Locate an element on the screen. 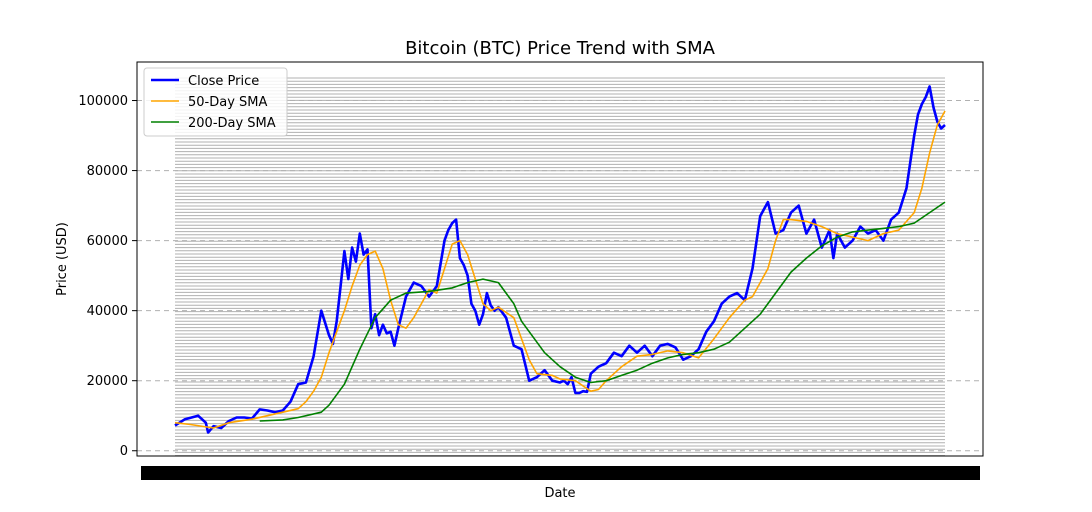 The image size is (1092, 512). legend: Close Price 50-Day SMA 200-Day SMA is located at coordinates (215, 102).